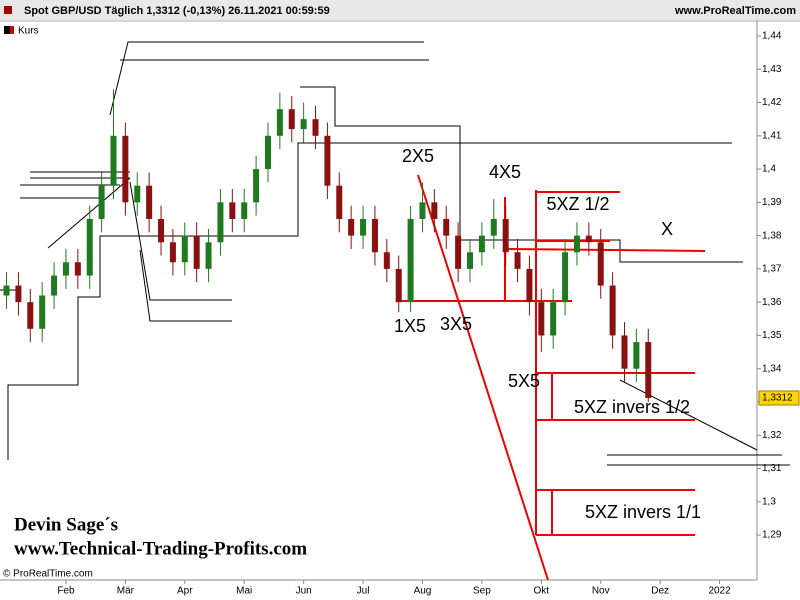  What do you see at coordinates (735, 11) in the screenshot?
I see `header-site: www.ProRealTime.com` at bounding box center [735, 11].